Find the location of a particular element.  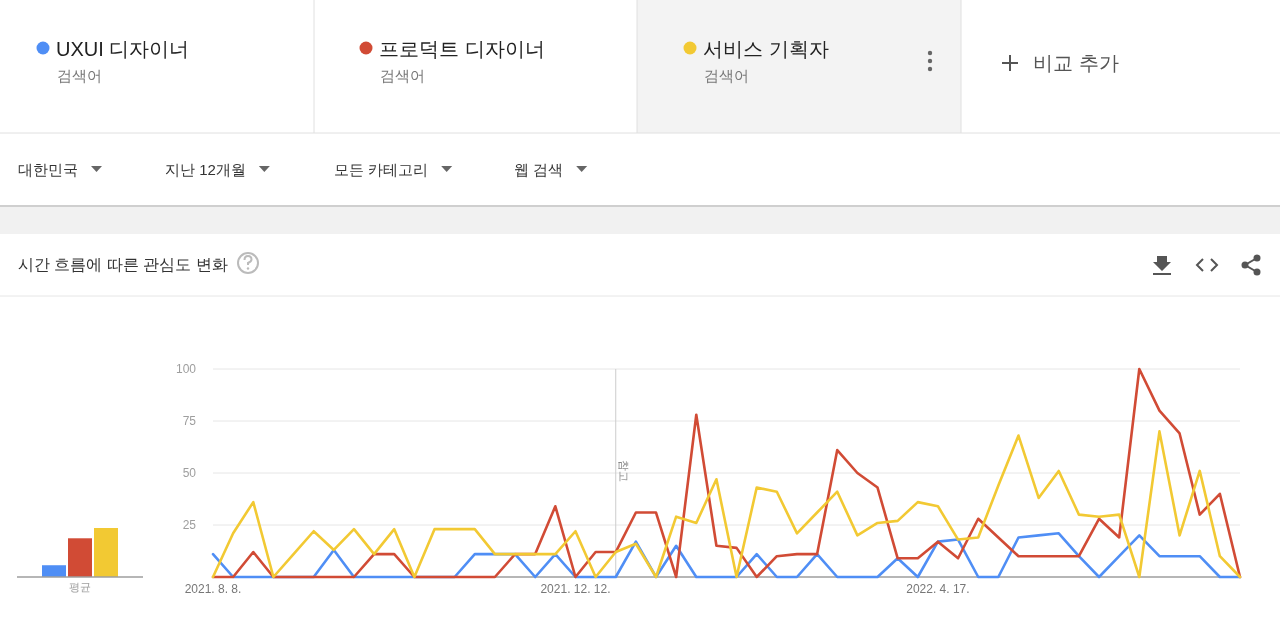

chart-title: 시간 흐름에 따른 관심도 변화 is located at coordinates (123, 264).